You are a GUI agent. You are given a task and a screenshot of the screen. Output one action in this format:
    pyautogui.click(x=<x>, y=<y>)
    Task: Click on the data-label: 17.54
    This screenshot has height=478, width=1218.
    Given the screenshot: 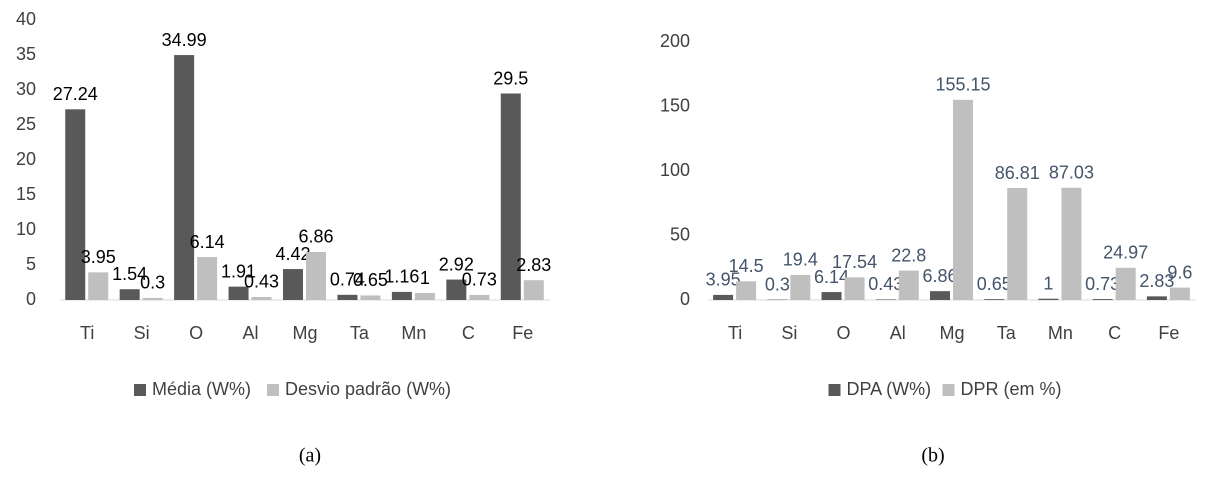 What is the action you would take?
    pyautogui.click(x=854, y=262)
    